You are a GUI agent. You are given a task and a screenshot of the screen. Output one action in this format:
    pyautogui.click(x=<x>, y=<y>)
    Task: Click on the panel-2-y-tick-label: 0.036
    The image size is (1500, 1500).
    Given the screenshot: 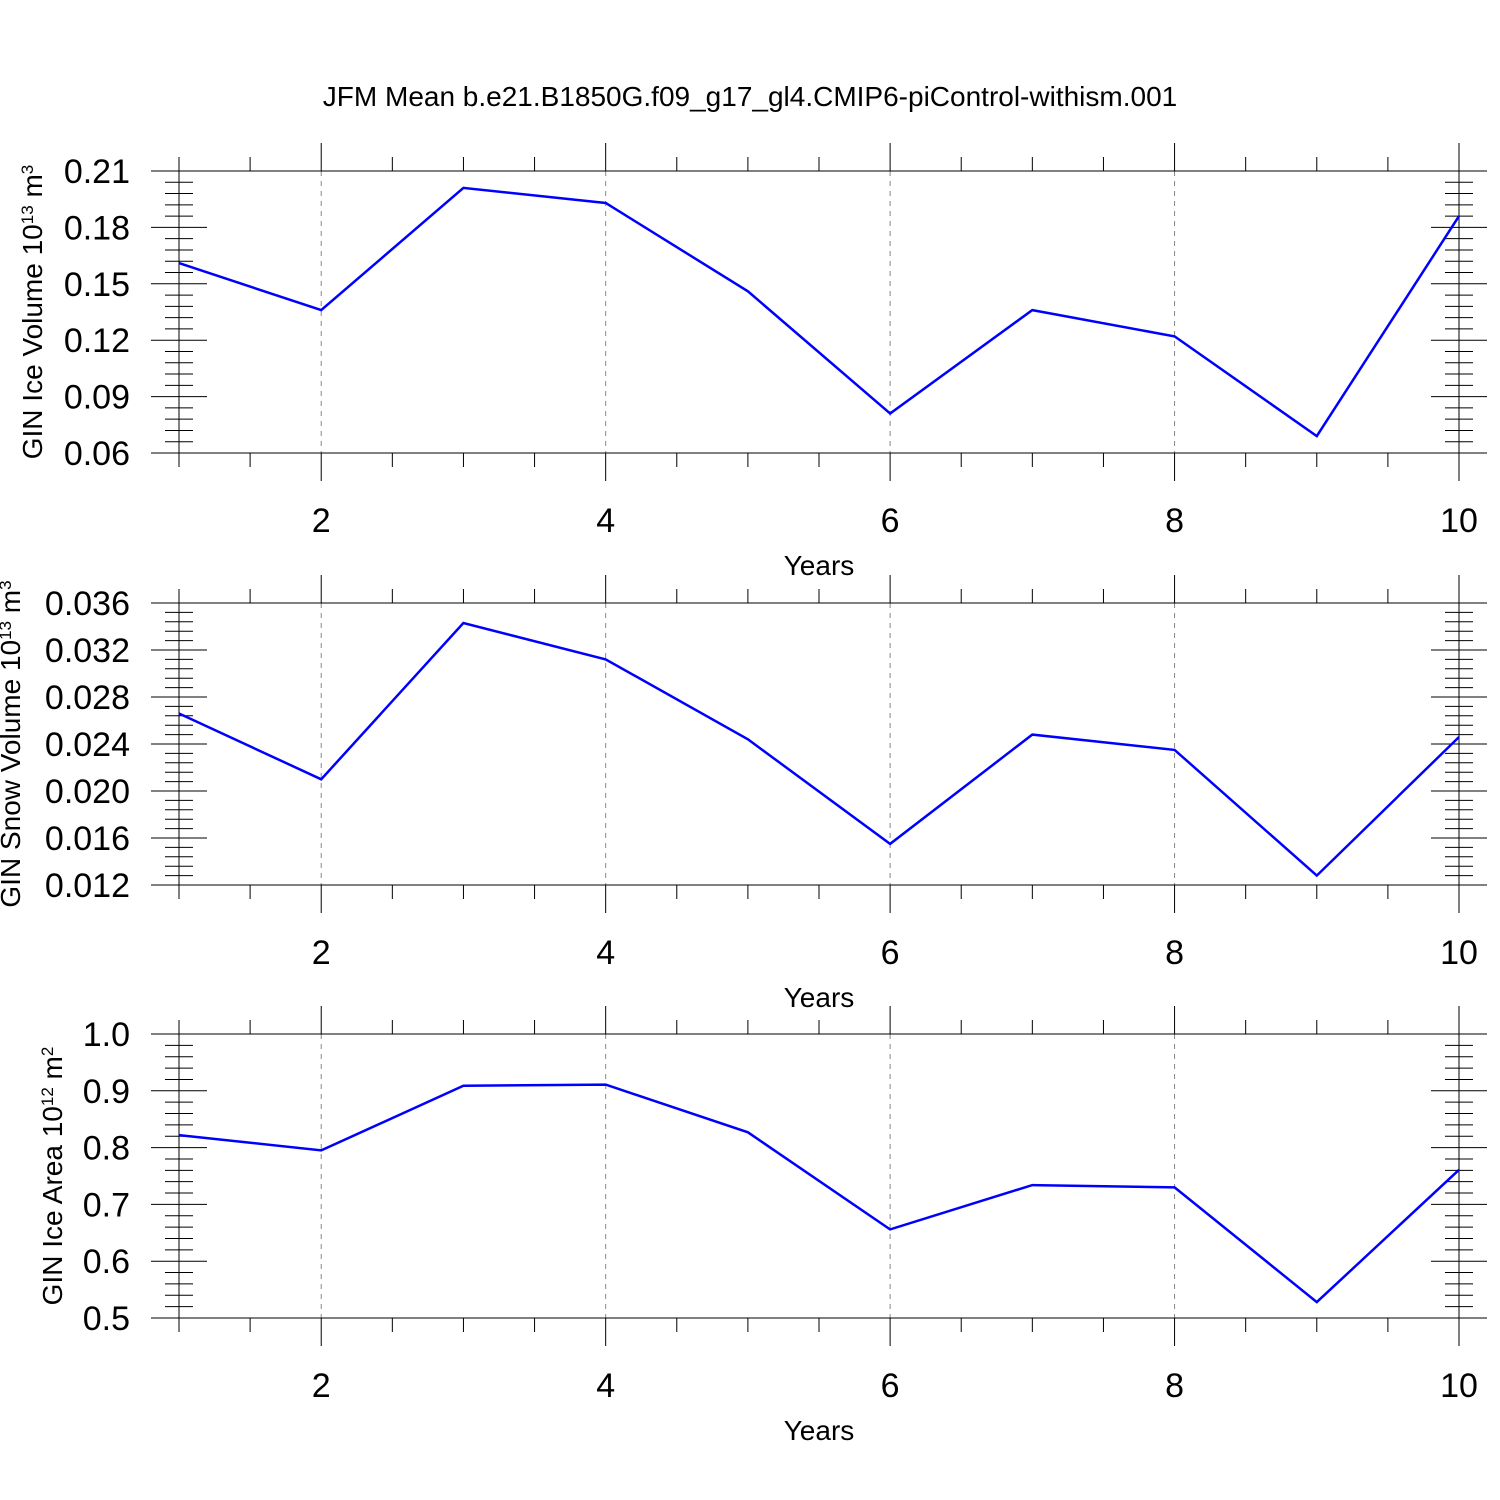 What is the action you would take?
    pyautogui.click(x=87, y=604)
    